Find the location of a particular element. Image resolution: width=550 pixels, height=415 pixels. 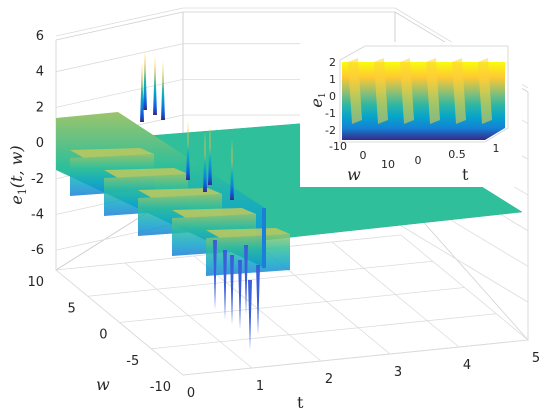

inset-z-label-sub: 1 is located at coordinates (323, 95).